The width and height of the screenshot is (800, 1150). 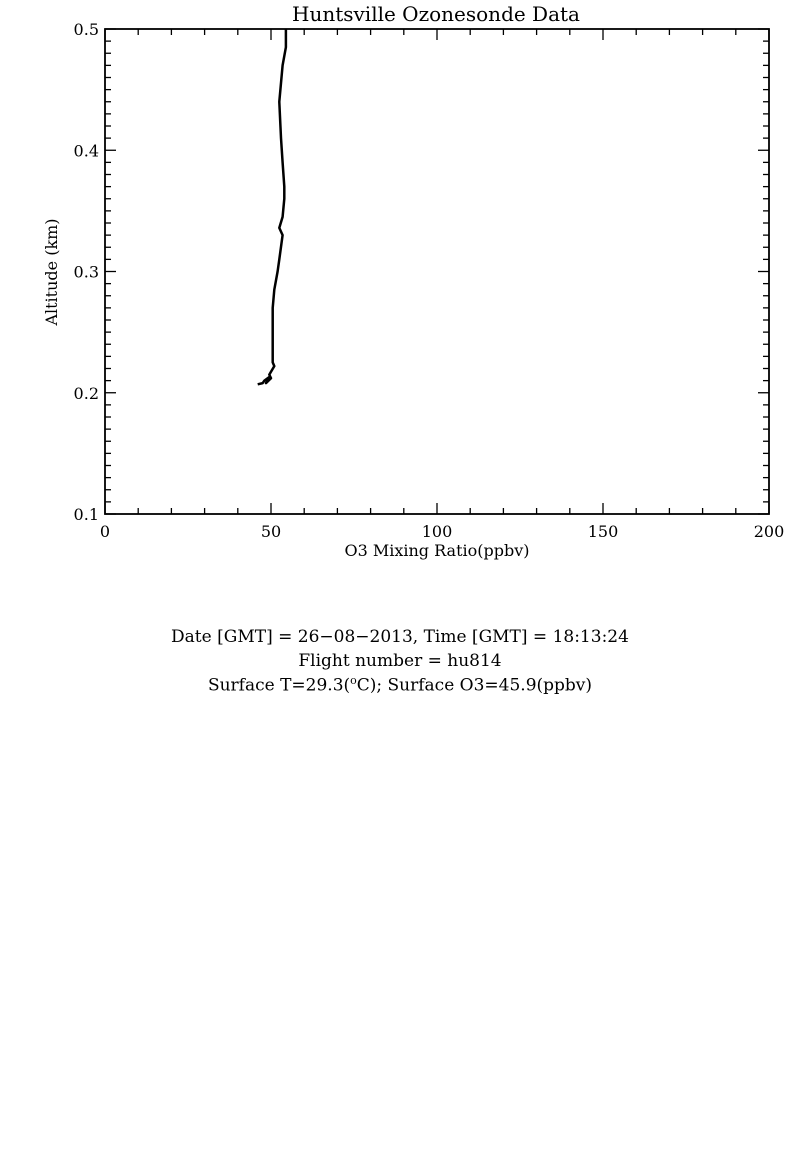 What do you see at coordinates (436, 14) in the screenshot?
I see `chart-title: Huntsville Ozonesonde Data` at bounding box center [436, 14].